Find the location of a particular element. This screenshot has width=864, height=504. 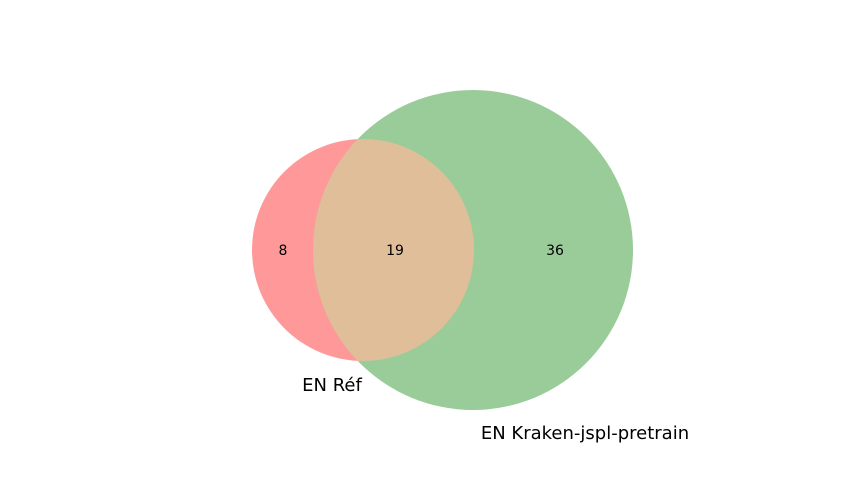

intersection-region is located at coordinates (393, 250).